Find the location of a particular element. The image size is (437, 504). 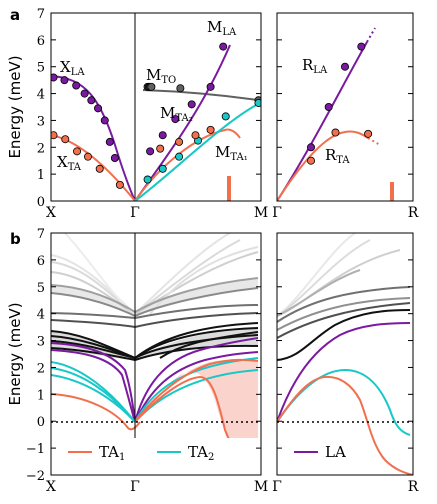

series-line-m-ta1 is located at coordinates (187, 164).